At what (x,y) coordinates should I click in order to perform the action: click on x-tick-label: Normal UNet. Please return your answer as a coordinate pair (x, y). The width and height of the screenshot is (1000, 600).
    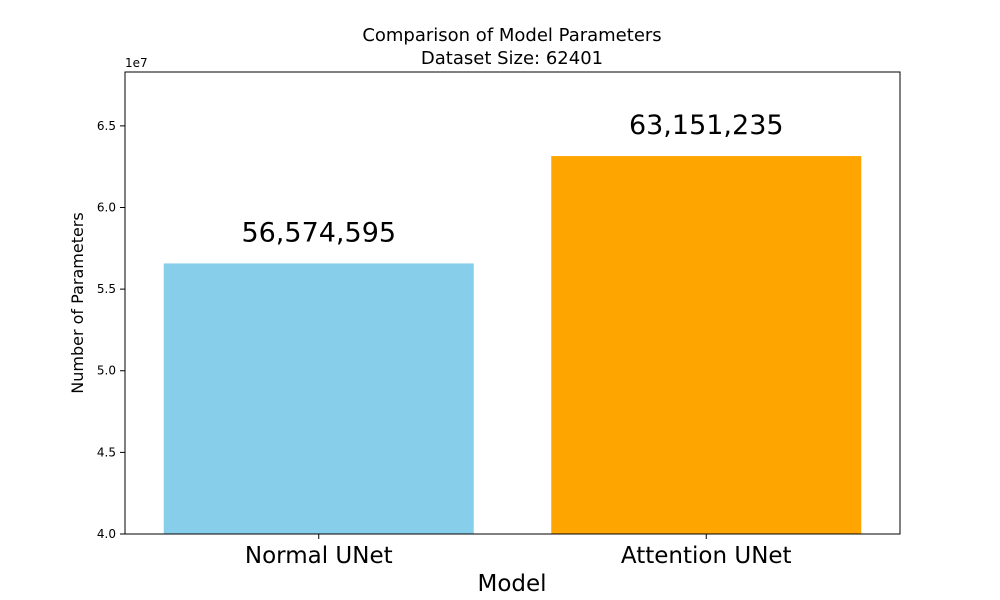
    Looking at the image, I should click on (319, 556).